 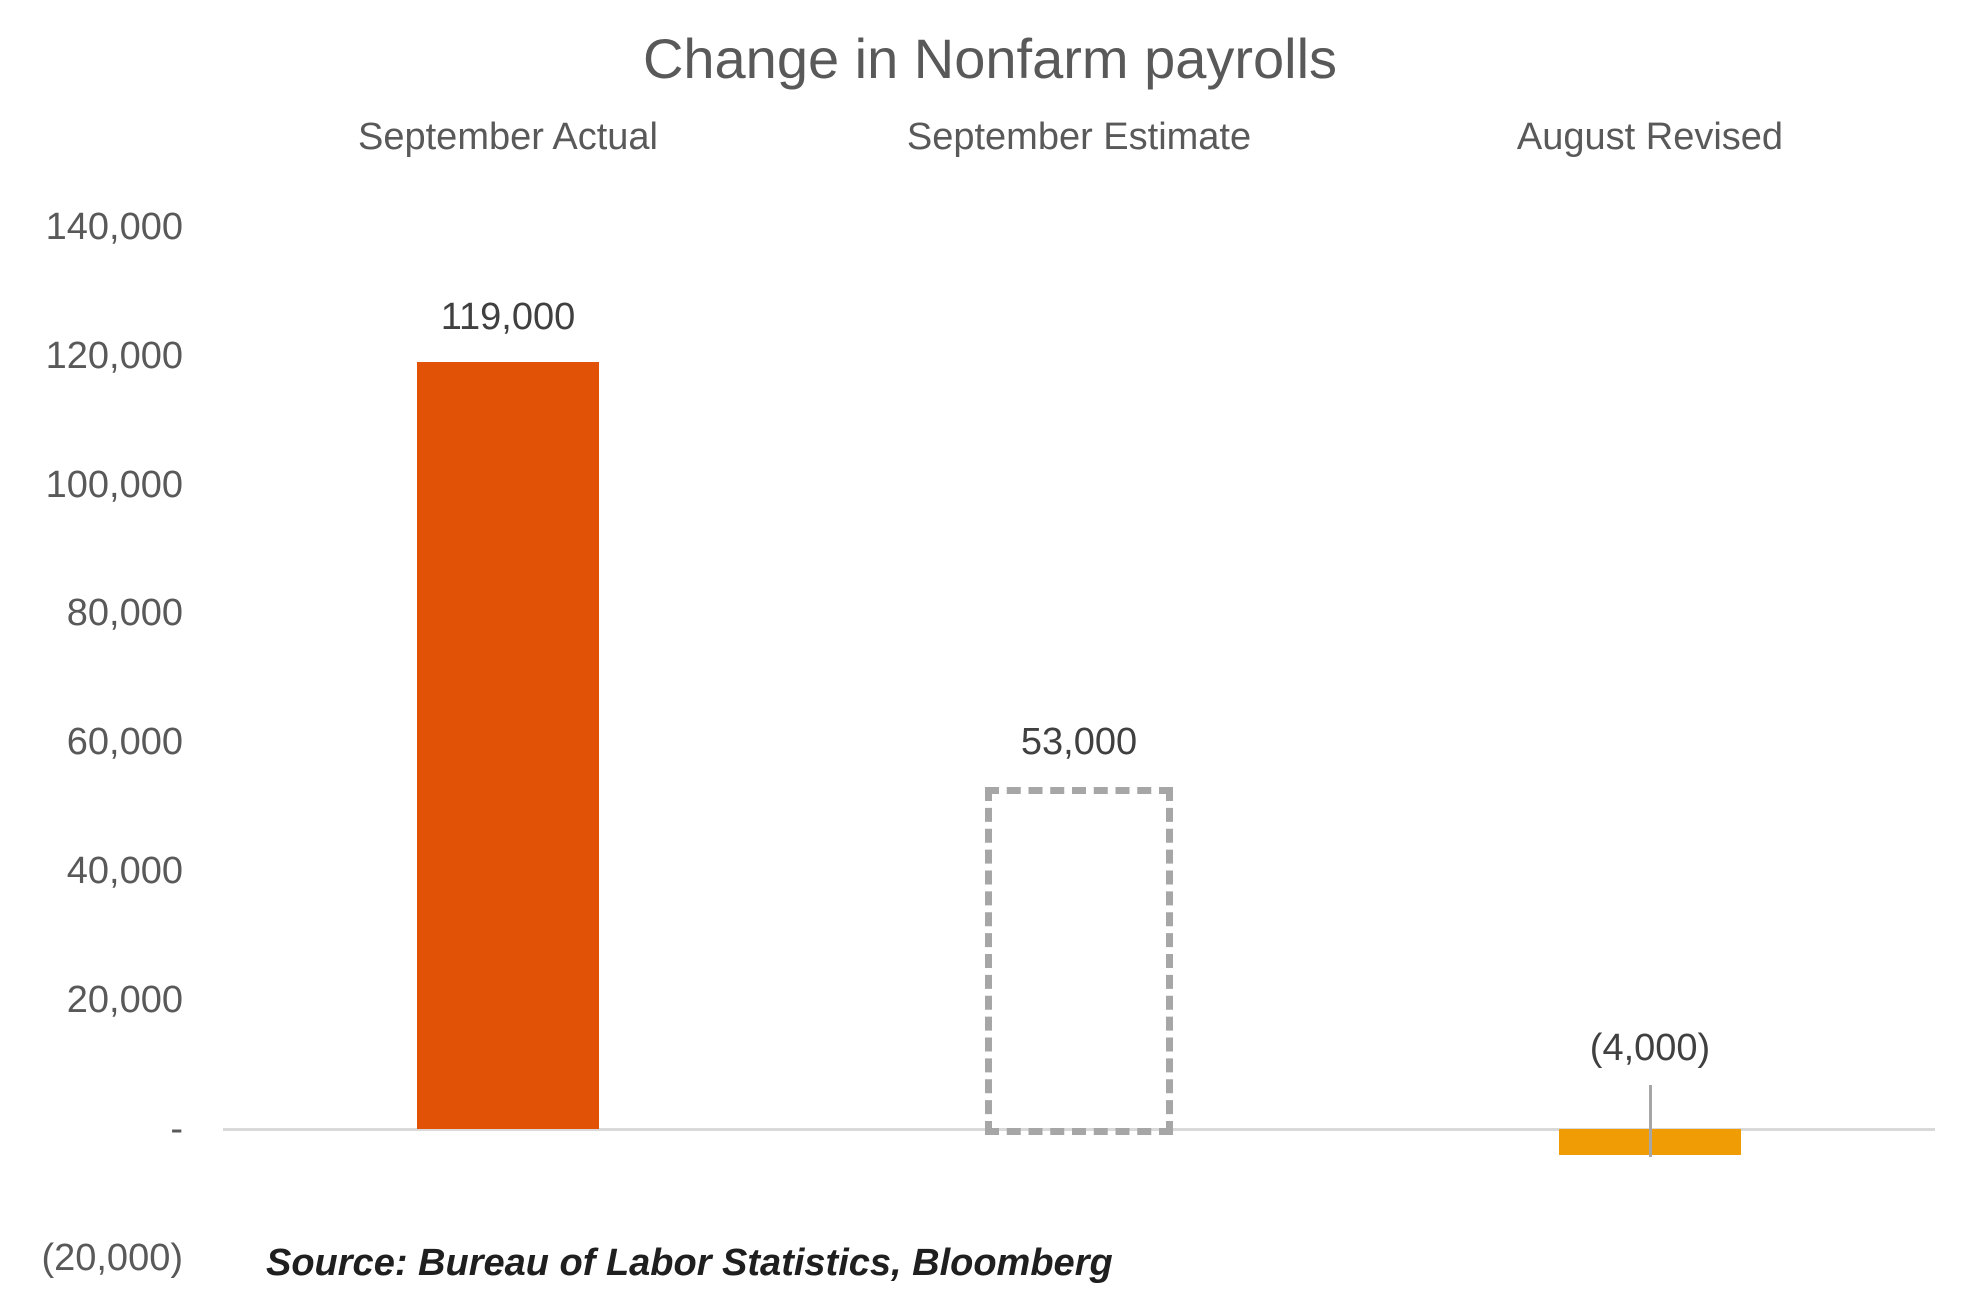 What do you see at coordinates (1079, 961) in the screenshot?
I see `estimate-bar-dashed-outline` at bounding box center [1079, 961].